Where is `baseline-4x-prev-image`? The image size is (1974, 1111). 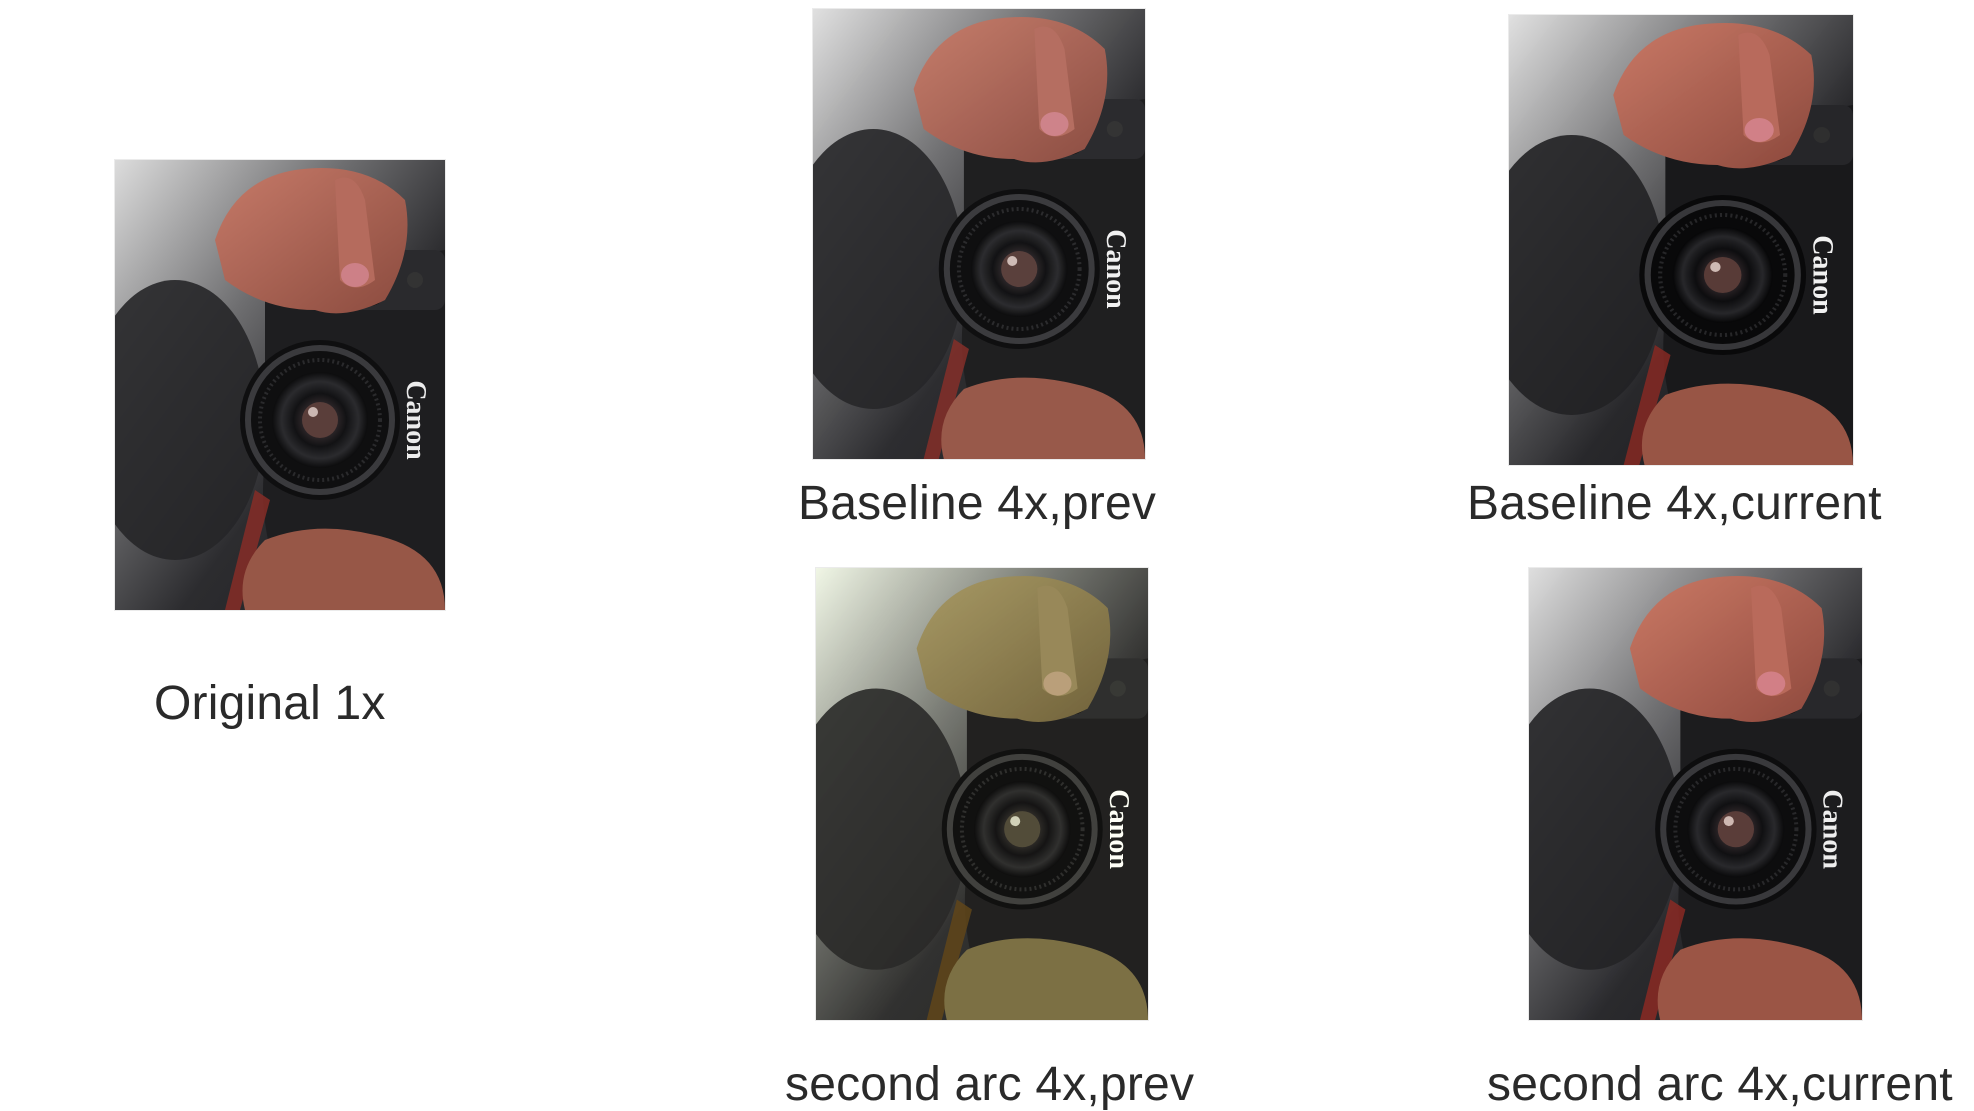
baseline-4x-prev-image is located at coordinates (979, 234).